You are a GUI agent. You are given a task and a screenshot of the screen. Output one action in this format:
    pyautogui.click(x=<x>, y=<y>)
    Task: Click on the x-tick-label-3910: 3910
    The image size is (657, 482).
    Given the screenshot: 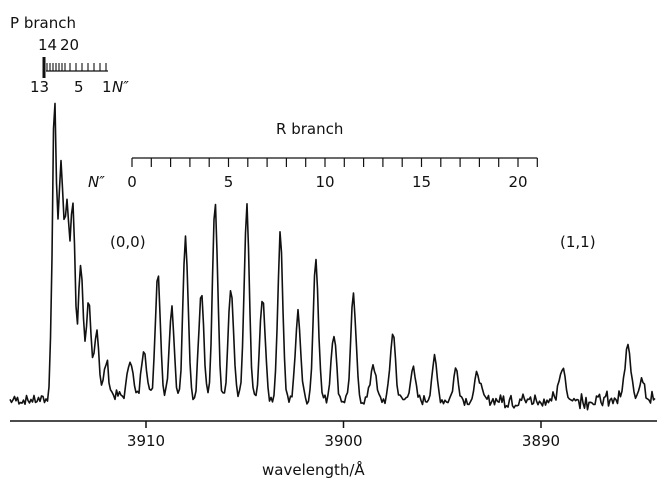 What is the action you would take?
    pyautogui.click(x=146, y=441)
    